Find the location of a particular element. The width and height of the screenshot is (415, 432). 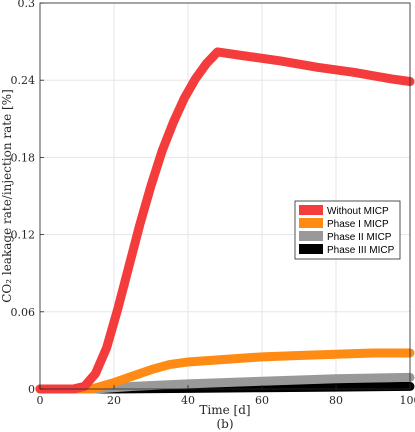

legend-label: Without MICP is located at coordinates (358, 211).